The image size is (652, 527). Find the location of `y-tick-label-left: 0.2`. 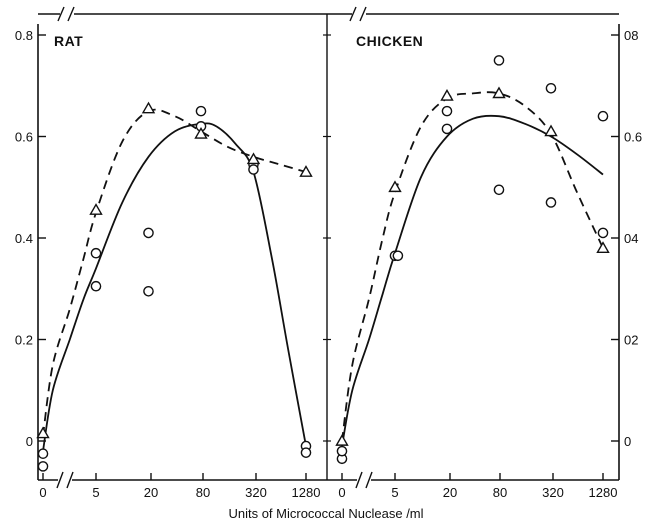

y-tick-label-left: 0.2 is located at coordinates (24, 340).